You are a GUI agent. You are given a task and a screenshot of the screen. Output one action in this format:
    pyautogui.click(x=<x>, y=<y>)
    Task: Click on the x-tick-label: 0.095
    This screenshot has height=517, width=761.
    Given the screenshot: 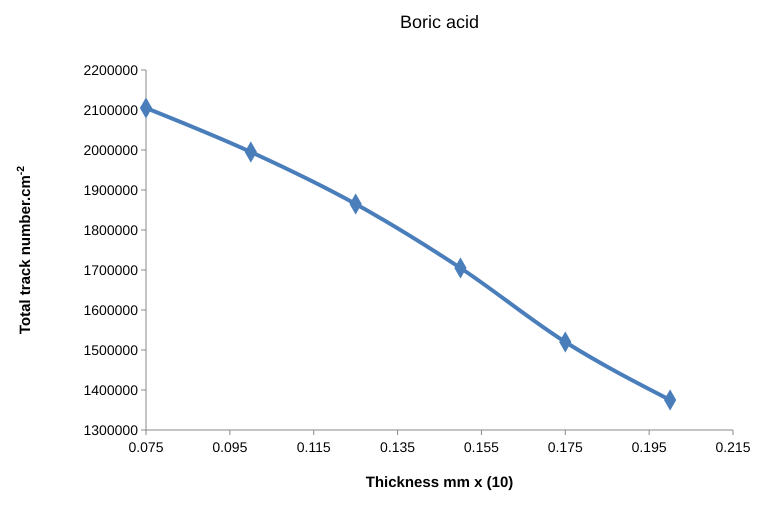 What is the action you would take?
    pyautogui.click(x=230, y=447)
    